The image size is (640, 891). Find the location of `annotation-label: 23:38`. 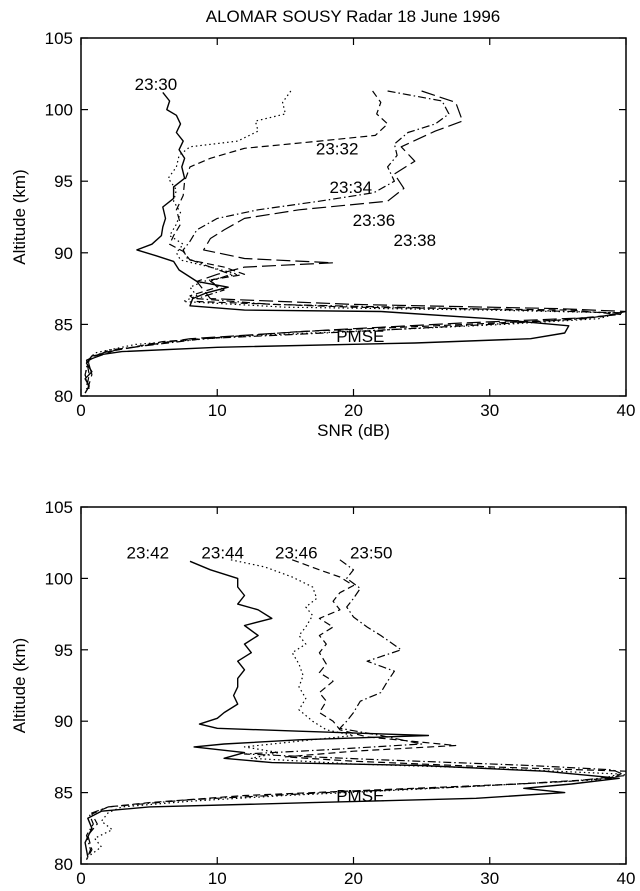

annotation-label: 23:38 is located at coordinates (415, 240).